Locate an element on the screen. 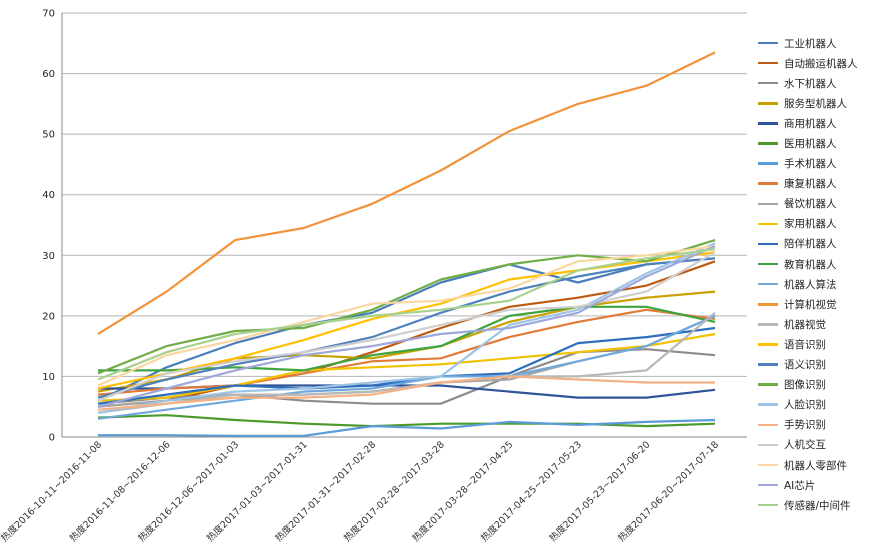 Image resolution: width=870 pixels, height=546 pixels. y-tick-label: 50 is located at coordinates (48, 135).